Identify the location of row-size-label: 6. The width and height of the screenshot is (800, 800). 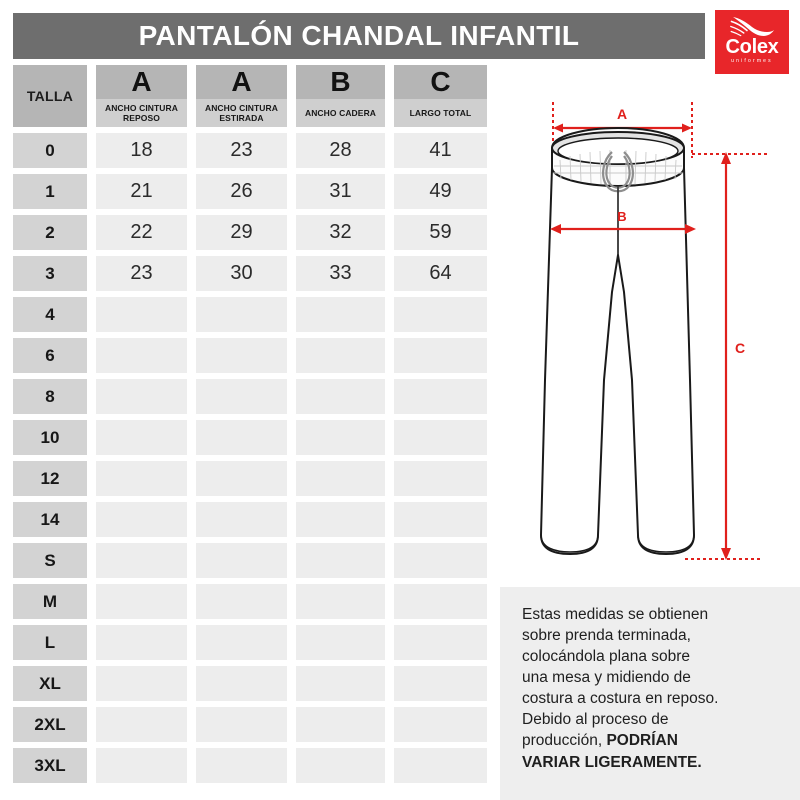
(50, 355).